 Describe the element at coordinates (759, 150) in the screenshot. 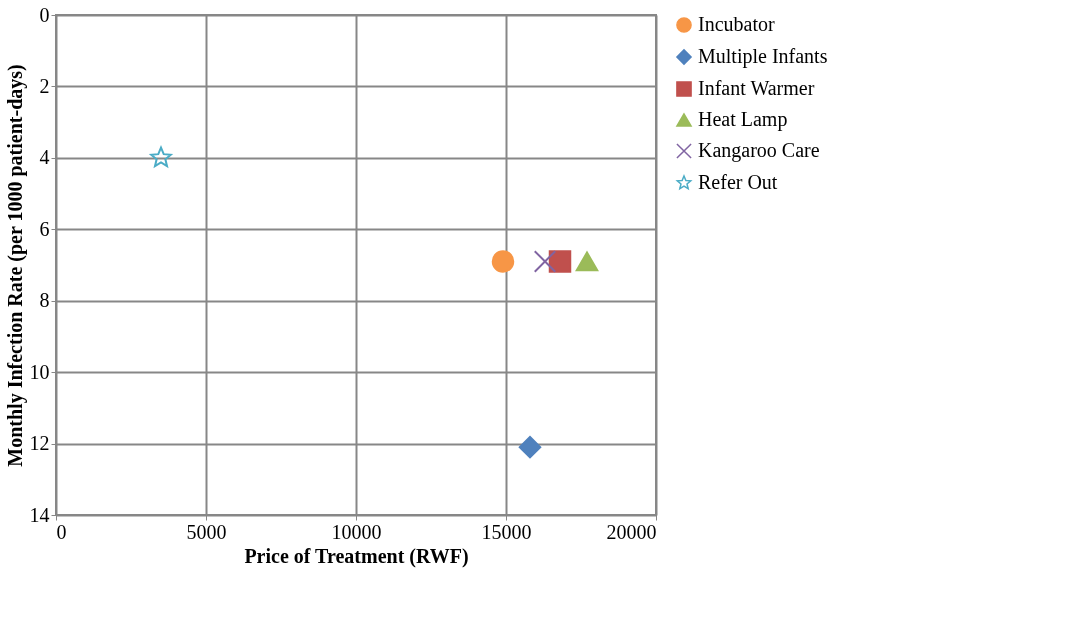

I see `legend-label: Kangaroo Care` at that location.